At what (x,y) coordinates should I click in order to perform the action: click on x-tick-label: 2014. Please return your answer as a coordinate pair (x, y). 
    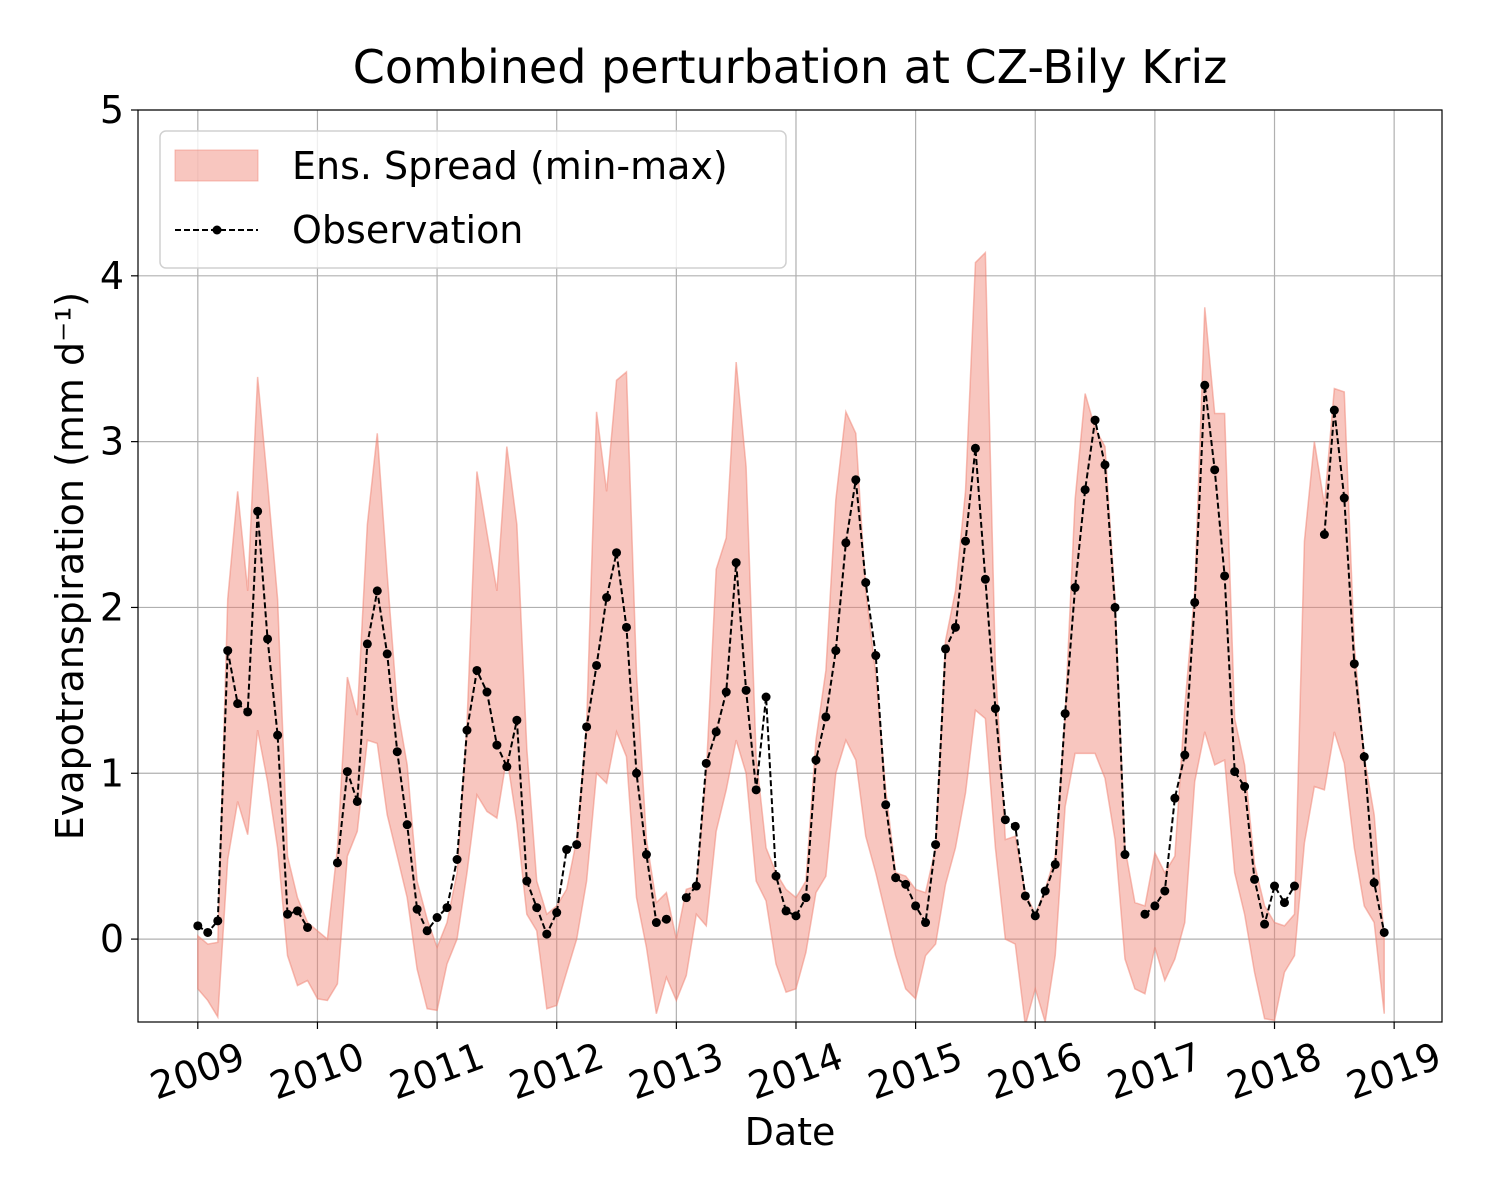
    Looking at the image, I should click on (796, 1071).